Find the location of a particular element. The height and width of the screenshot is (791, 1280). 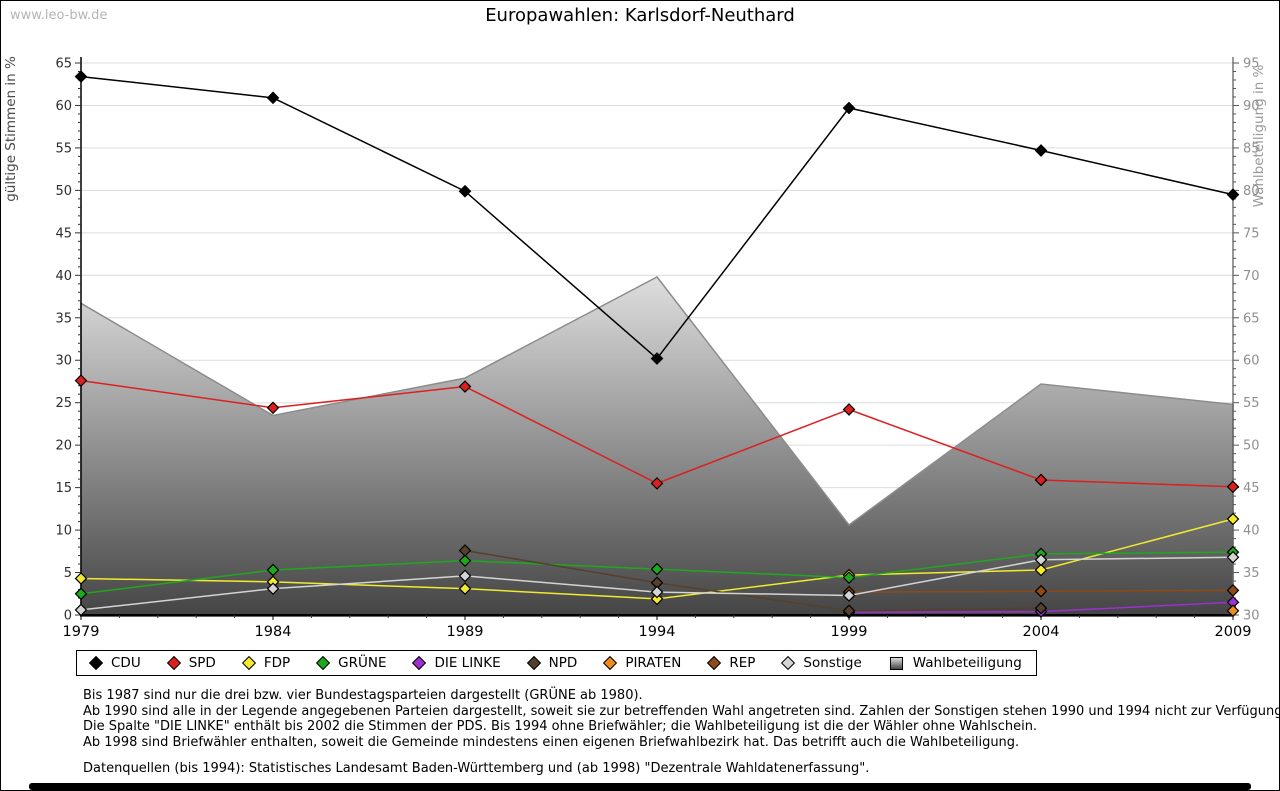

legend-label: NPD is located at coordinates (563, 663).